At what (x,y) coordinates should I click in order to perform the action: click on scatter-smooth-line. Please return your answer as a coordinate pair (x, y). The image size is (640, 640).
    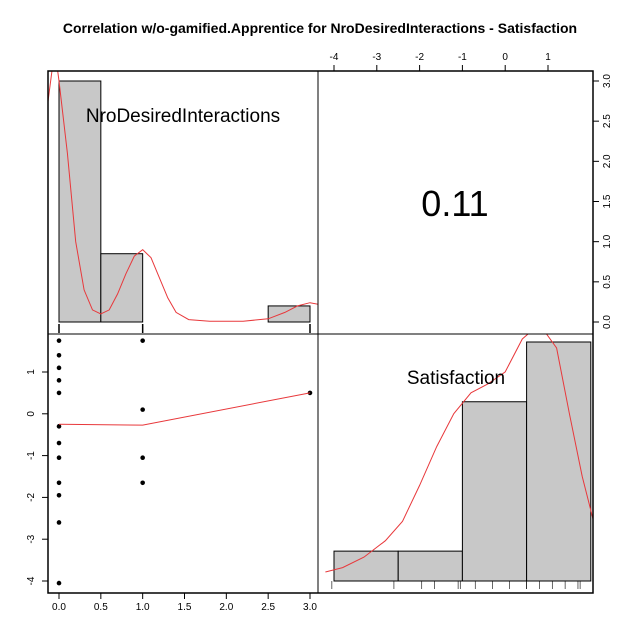
    Looking at the image, I should click on (184, 409).